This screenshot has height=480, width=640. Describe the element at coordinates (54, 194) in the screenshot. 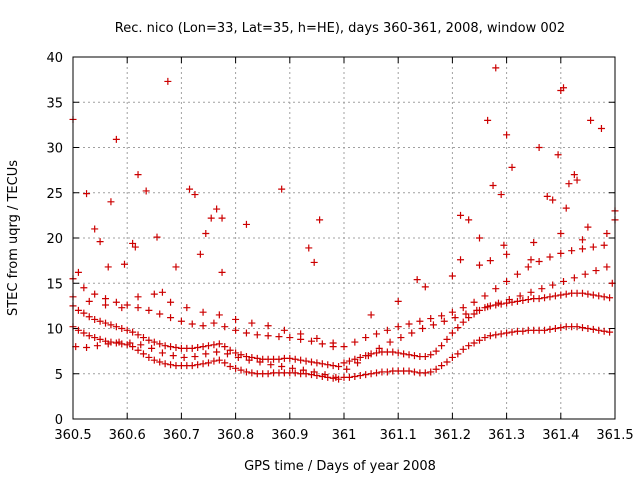

I see `y-tick-label: 25` at that location.